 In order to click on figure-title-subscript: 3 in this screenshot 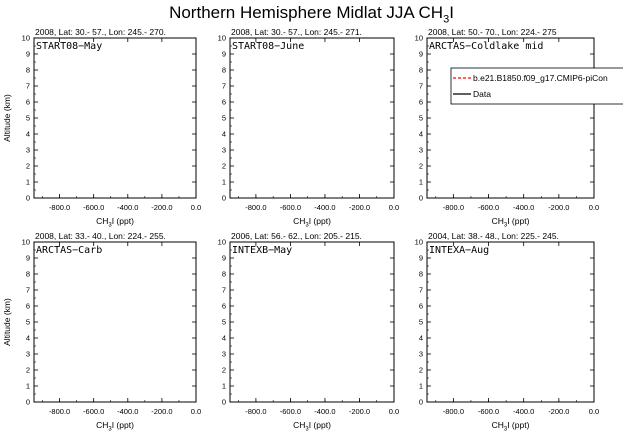, I will do `click(446, 19)`.